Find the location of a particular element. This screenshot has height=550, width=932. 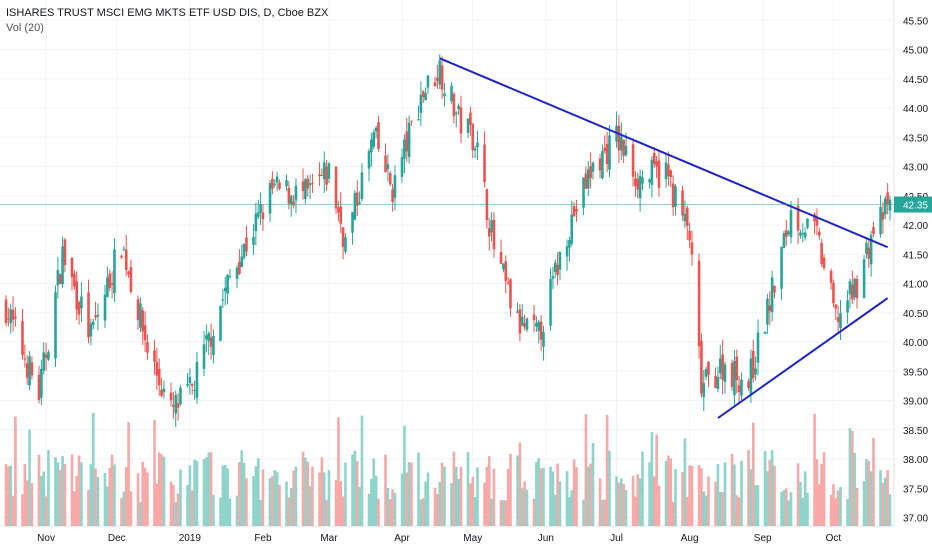

y-tick-label: 38.50 is located at coordinates (915, 431).